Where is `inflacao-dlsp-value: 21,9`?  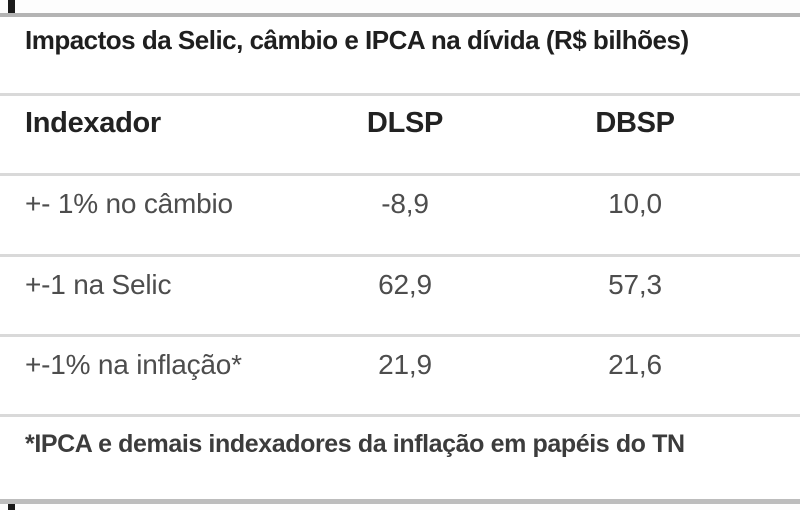 inflacao-dlsp-value: 21,9 is located at coordinates (405, 364).